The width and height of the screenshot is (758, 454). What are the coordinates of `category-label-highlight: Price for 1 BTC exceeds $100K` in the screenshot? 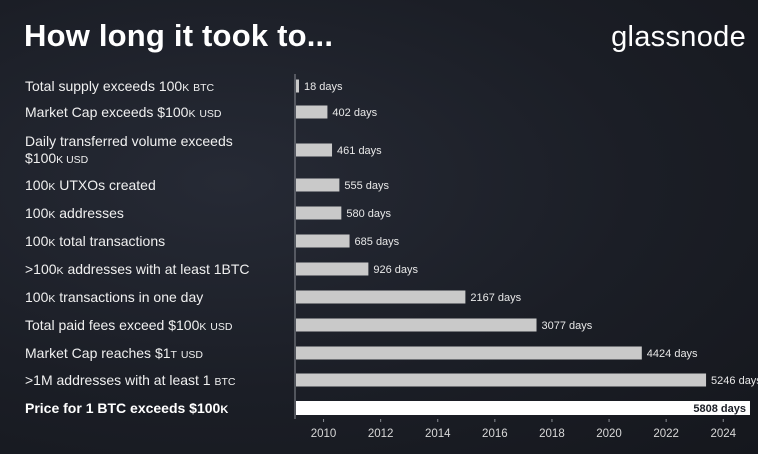 It's located at (126, 408).